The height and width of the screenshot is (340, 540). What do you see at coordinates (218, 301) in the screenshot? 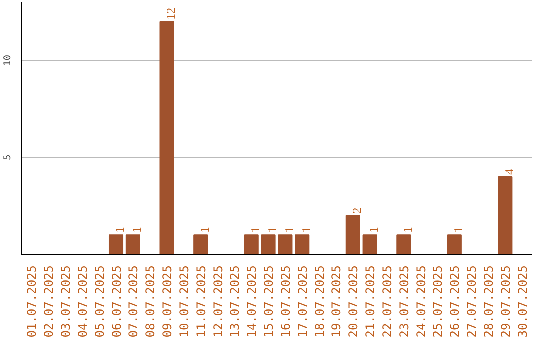
I see `x-tick-label: 12.07.2025` at bounding box center [218, 301].